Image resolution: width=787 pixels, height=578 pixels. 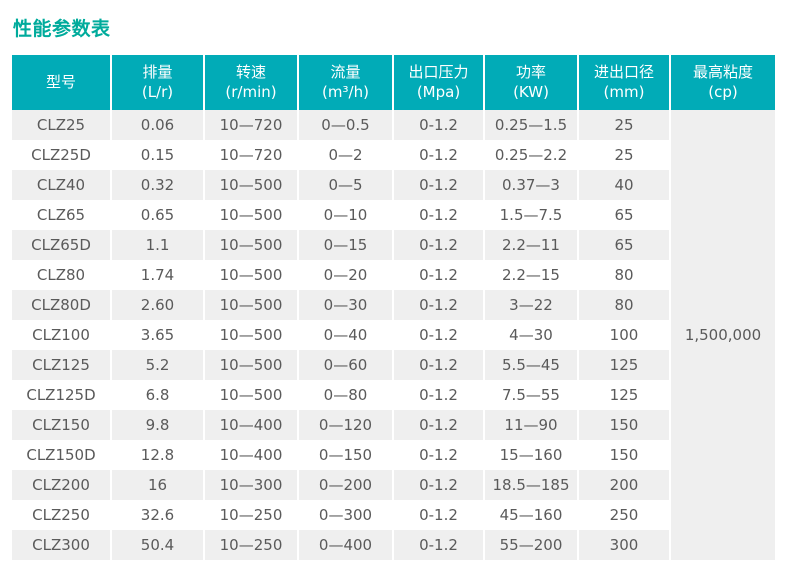 What do you see at coordinates (156, 545) in the screenshot?
I see `value-cell: 50.4` at bounding box center [156, 545].